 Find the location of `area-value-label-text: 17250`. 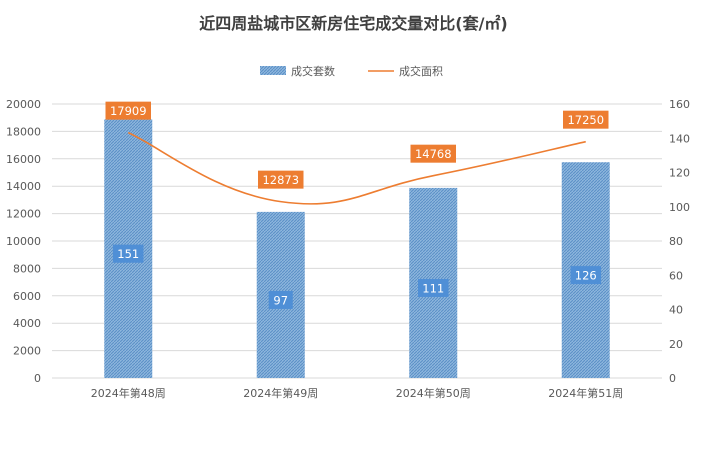

area-value-label-text: 17250 is located at coordinates (585, 120).